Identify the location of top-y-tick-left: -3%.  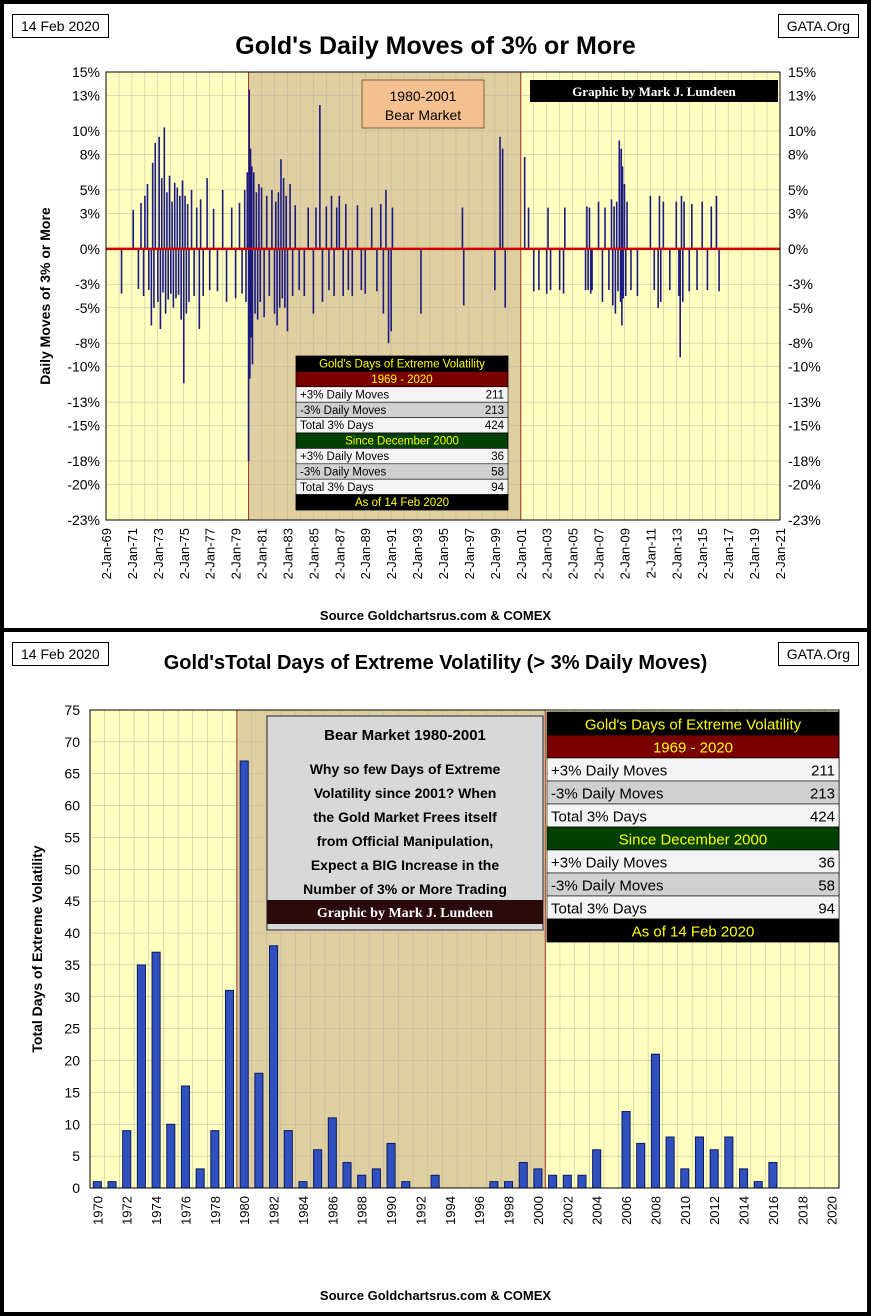
(87, 284).